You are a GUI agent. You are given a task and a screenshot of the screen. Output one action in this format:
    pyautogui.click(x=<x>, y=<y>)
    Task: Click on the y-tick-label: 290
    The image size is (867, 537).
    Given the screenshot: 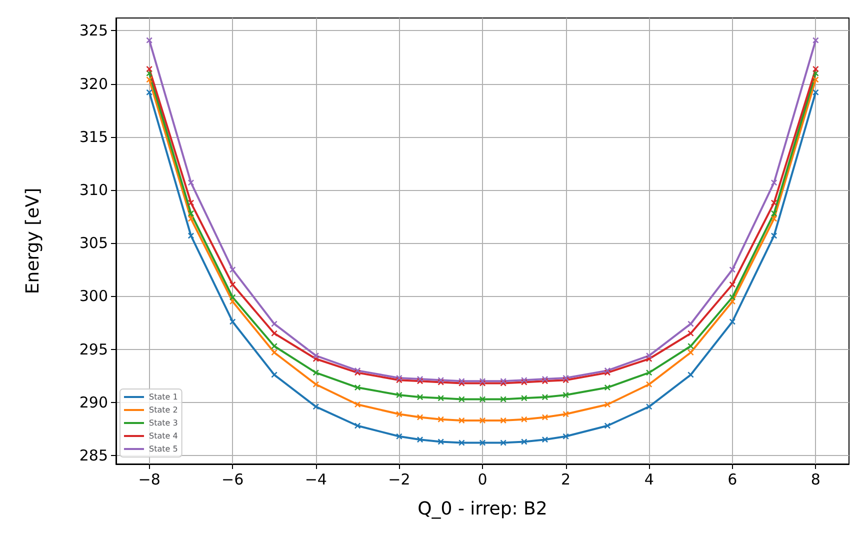 What is the action you would take?
    pyautogui.click(x=93, y=402)
    